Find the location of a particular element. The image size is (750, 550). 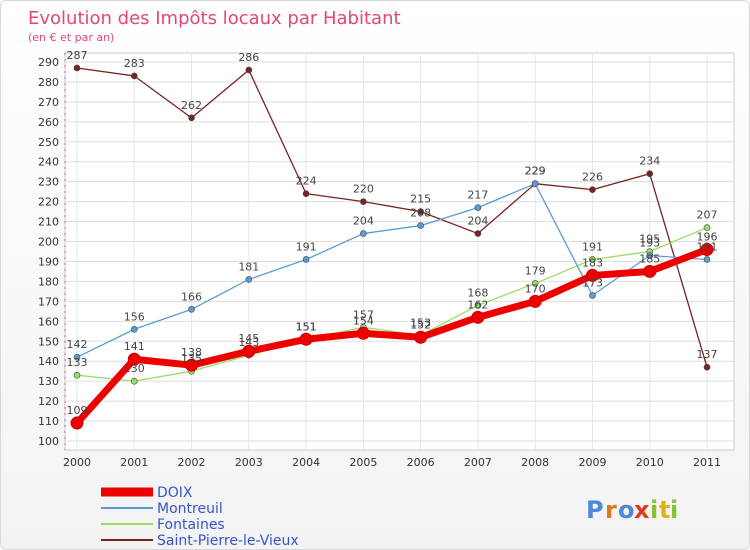

data-label: 162 is located at coordinates (477, 304).